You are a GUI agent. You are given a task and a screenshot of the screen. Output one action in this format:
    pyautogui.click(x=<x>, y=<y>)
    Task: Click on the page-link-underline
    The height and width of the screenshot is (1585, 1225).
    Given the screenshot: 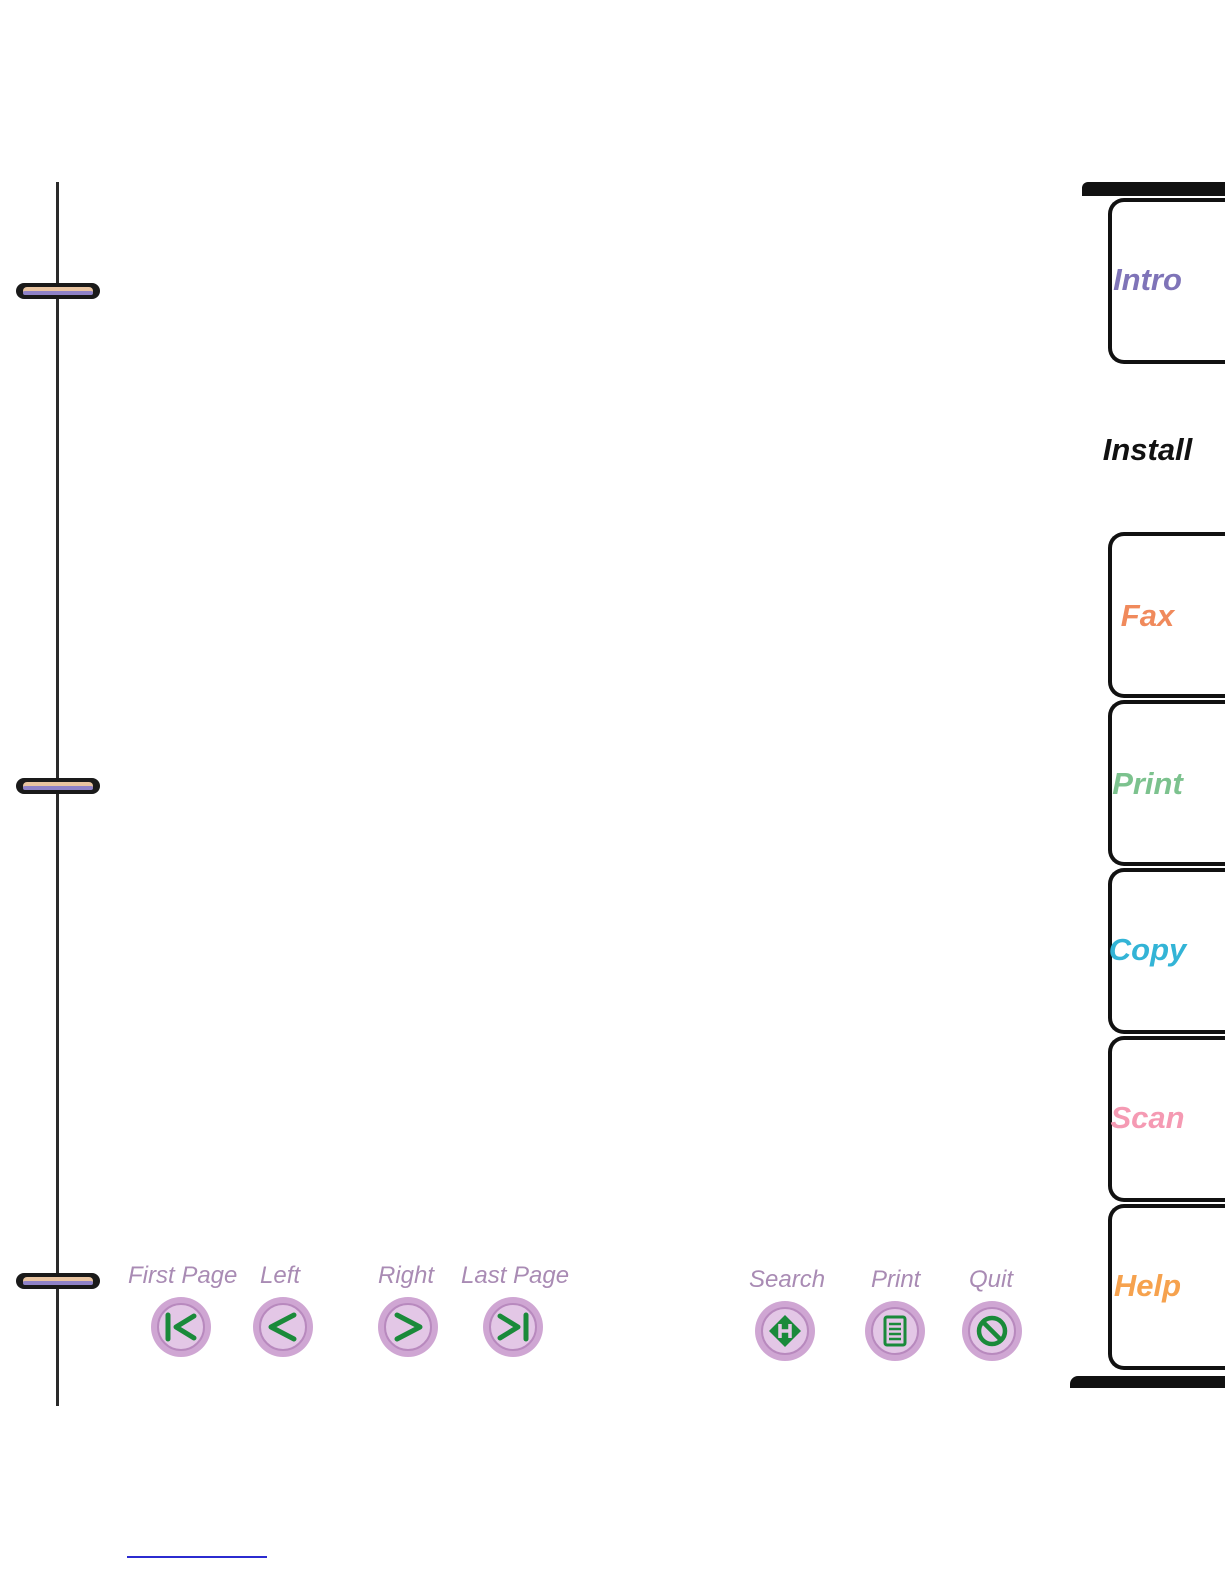 What is the action you would take?
    pyautogui.click(x=197, y=1557)
    